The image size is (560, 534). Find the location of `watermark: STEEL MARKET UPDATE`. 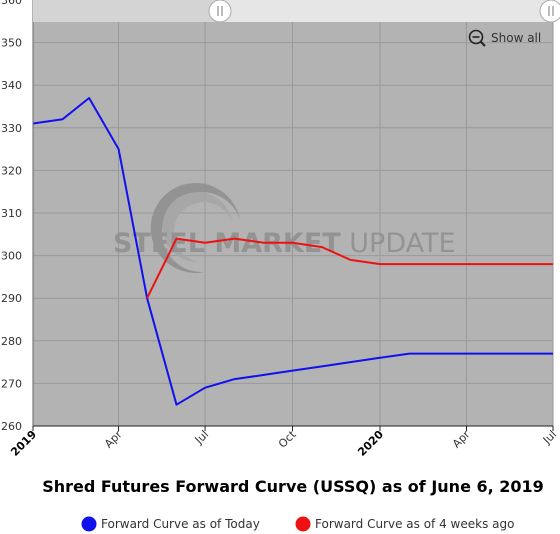

watermark: STEEL MARKET UPDATE is located at coordinates (284, 227).